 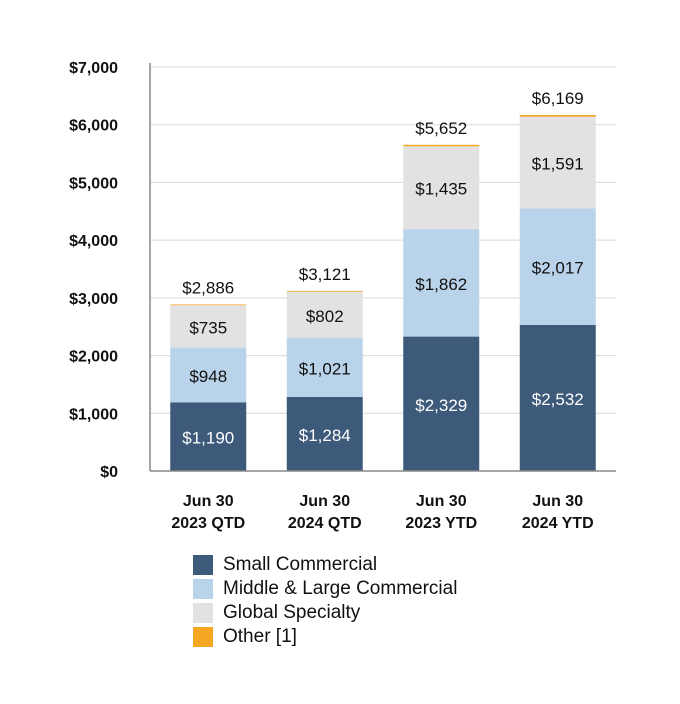 What do you see at coordinates (208, 523) in the screenshot?
I see `x-tick-label: 2023 QTD` at bounding box center [208, 523].